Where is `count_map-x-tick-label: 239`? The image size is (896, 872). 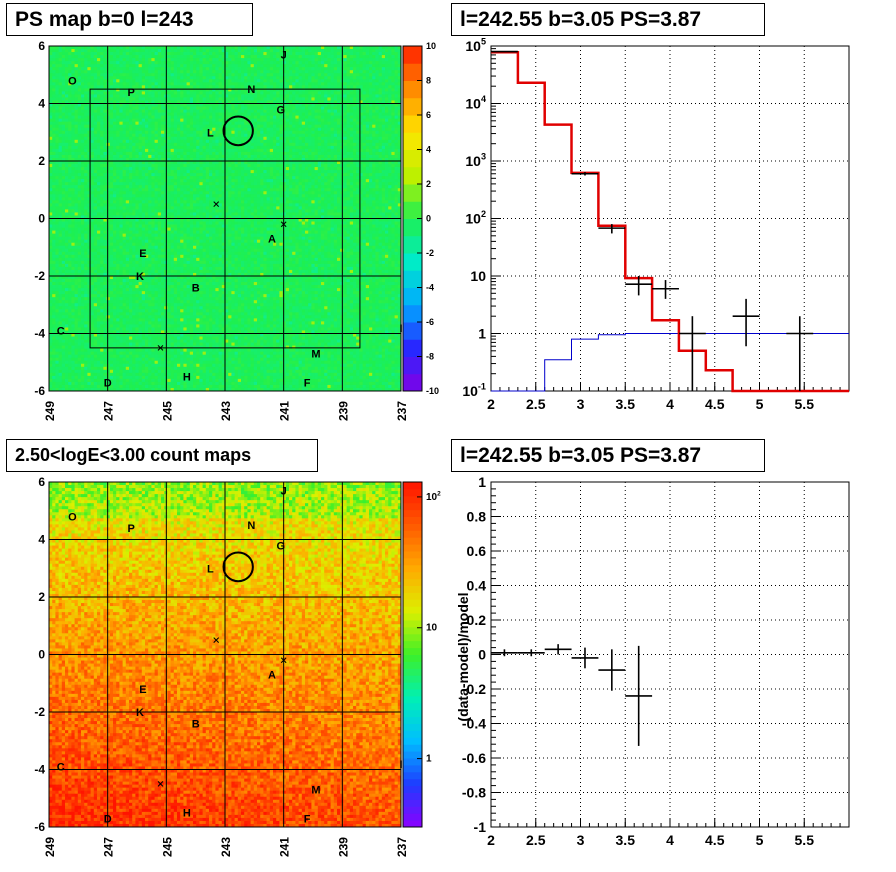 count_map-x-tick-label: 239 is located at coordinates (343, 847).